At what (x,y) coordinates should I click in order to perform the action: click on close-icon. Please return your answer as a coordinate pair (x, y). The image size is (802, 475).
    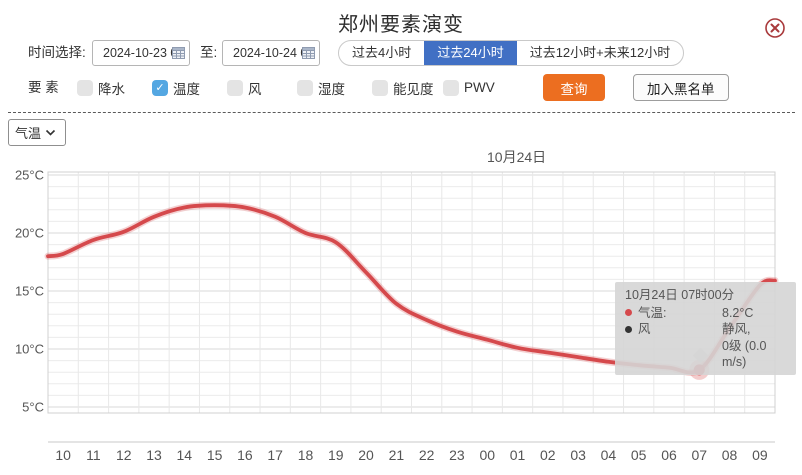
    Looking at the image, I should click on (775, 28).